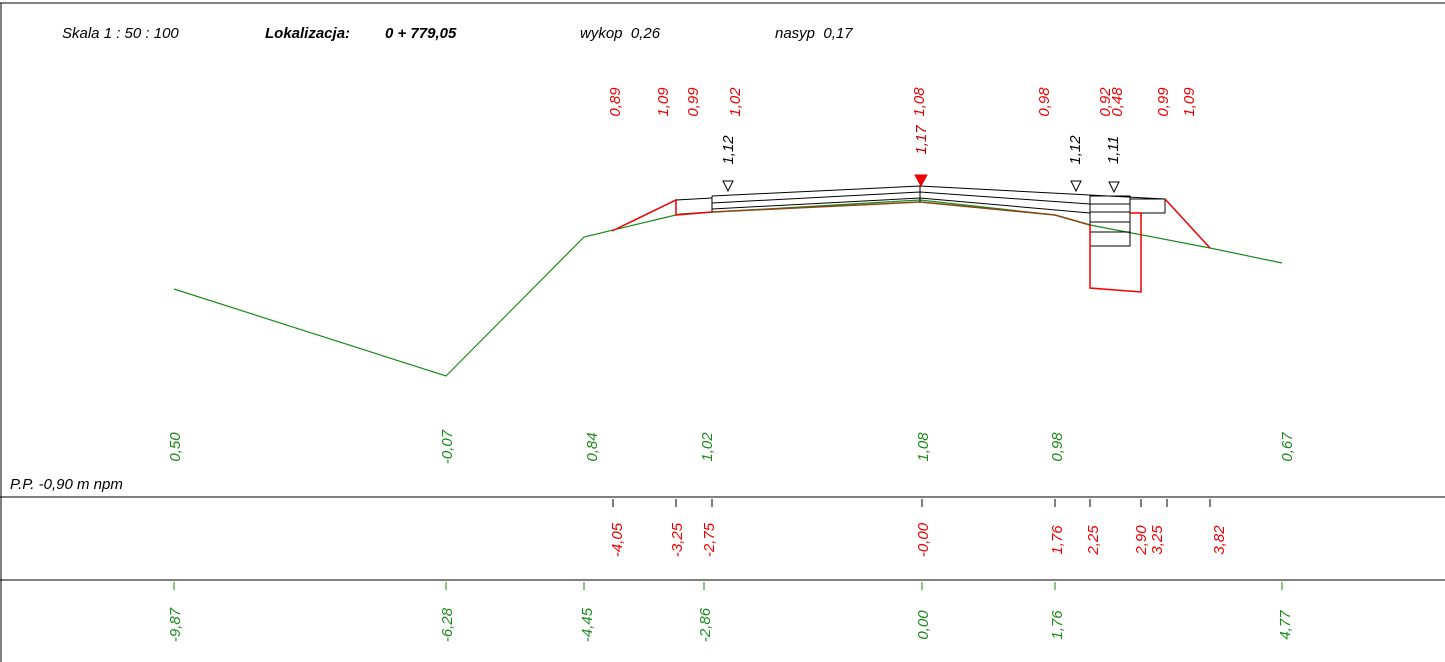  Describe the element at coordinates (901, 213) in the screenshot. I see `subgrade` at that location.